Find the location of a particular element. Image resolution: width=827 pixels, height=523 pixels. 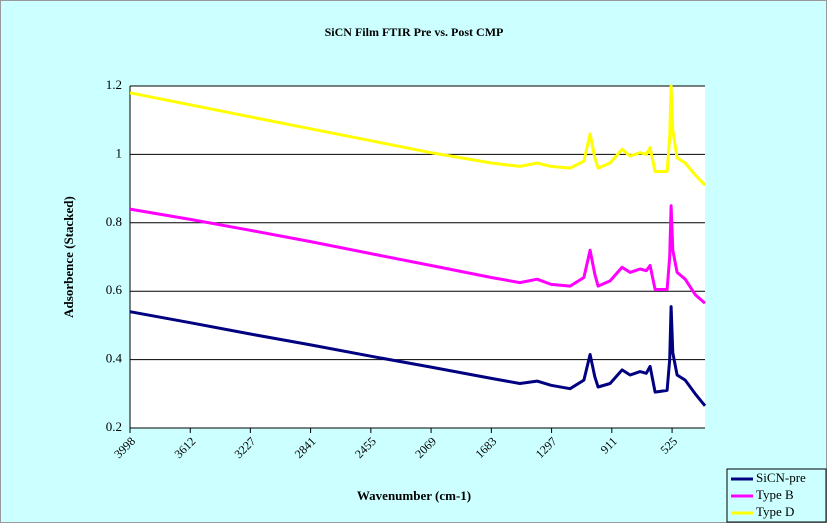

legend-label: Type D is located at coordinates (775, 511).